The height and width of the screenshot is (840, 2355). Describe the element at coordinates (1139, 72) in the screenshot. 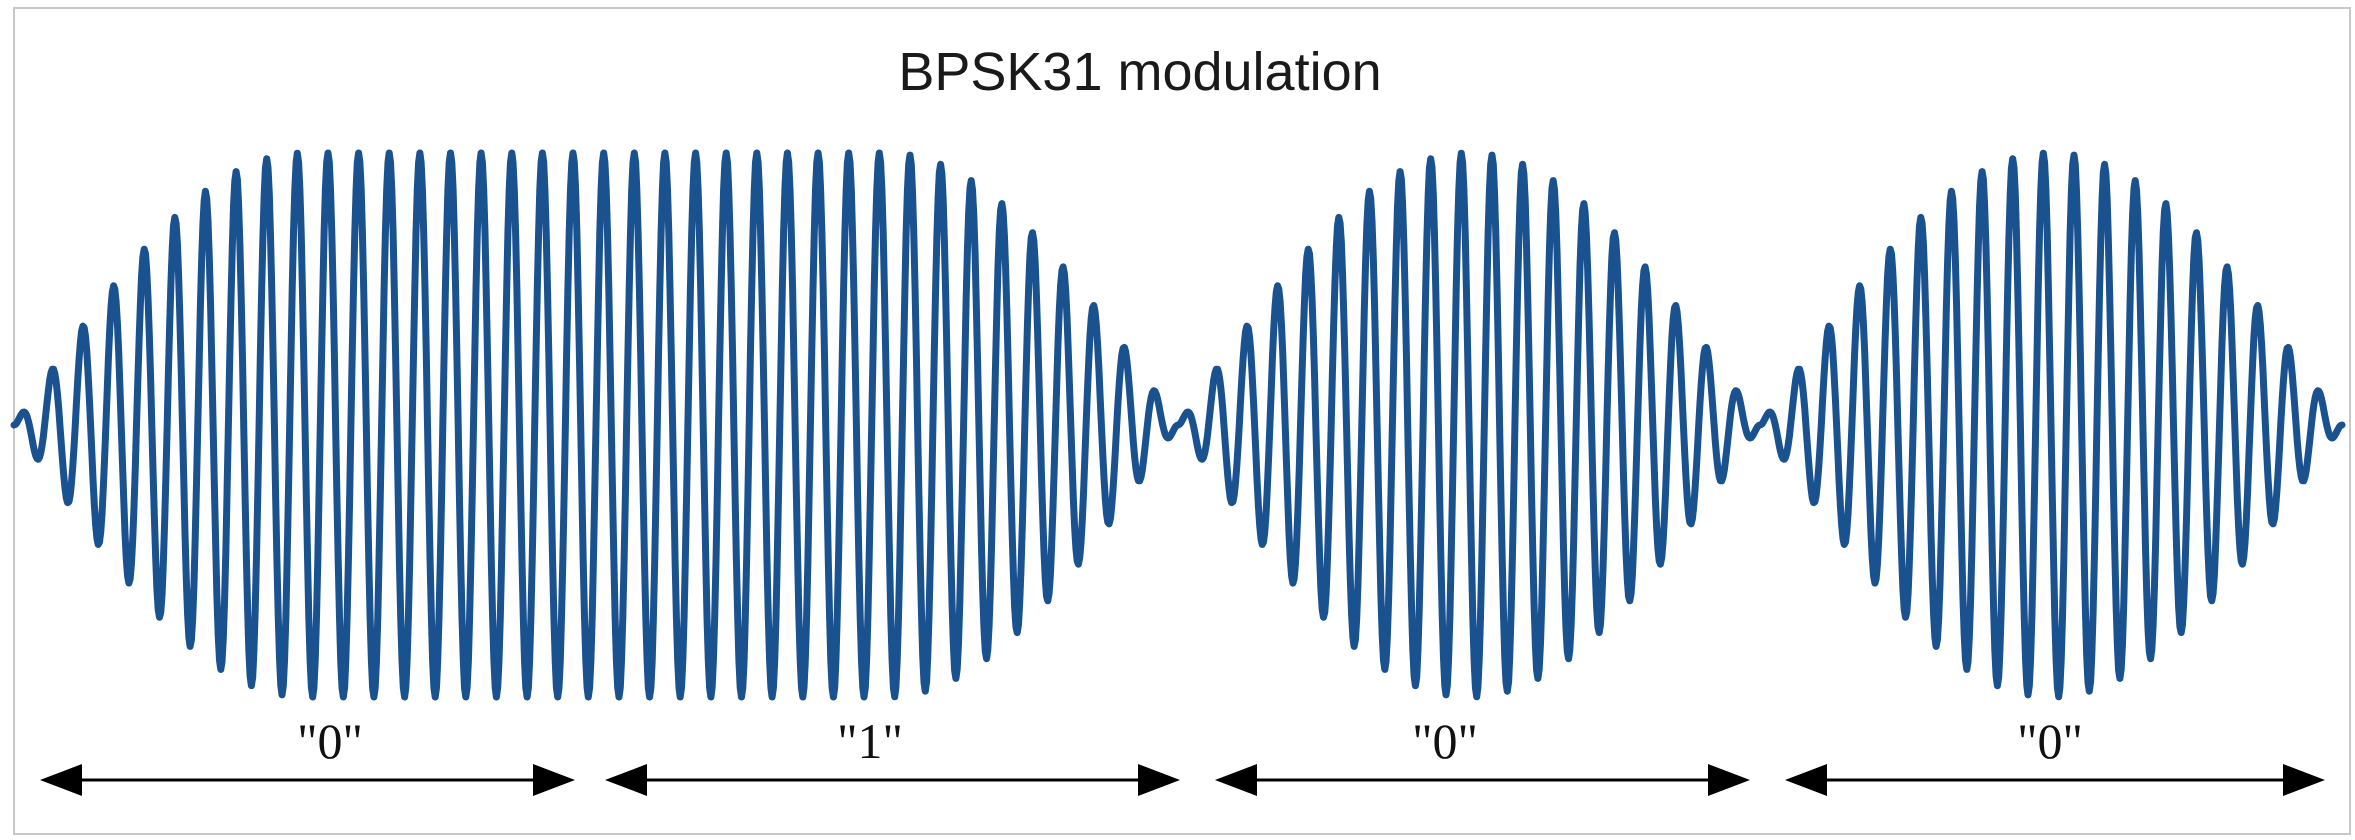

I see `figure-title: BPSK31 modulation` at that location.